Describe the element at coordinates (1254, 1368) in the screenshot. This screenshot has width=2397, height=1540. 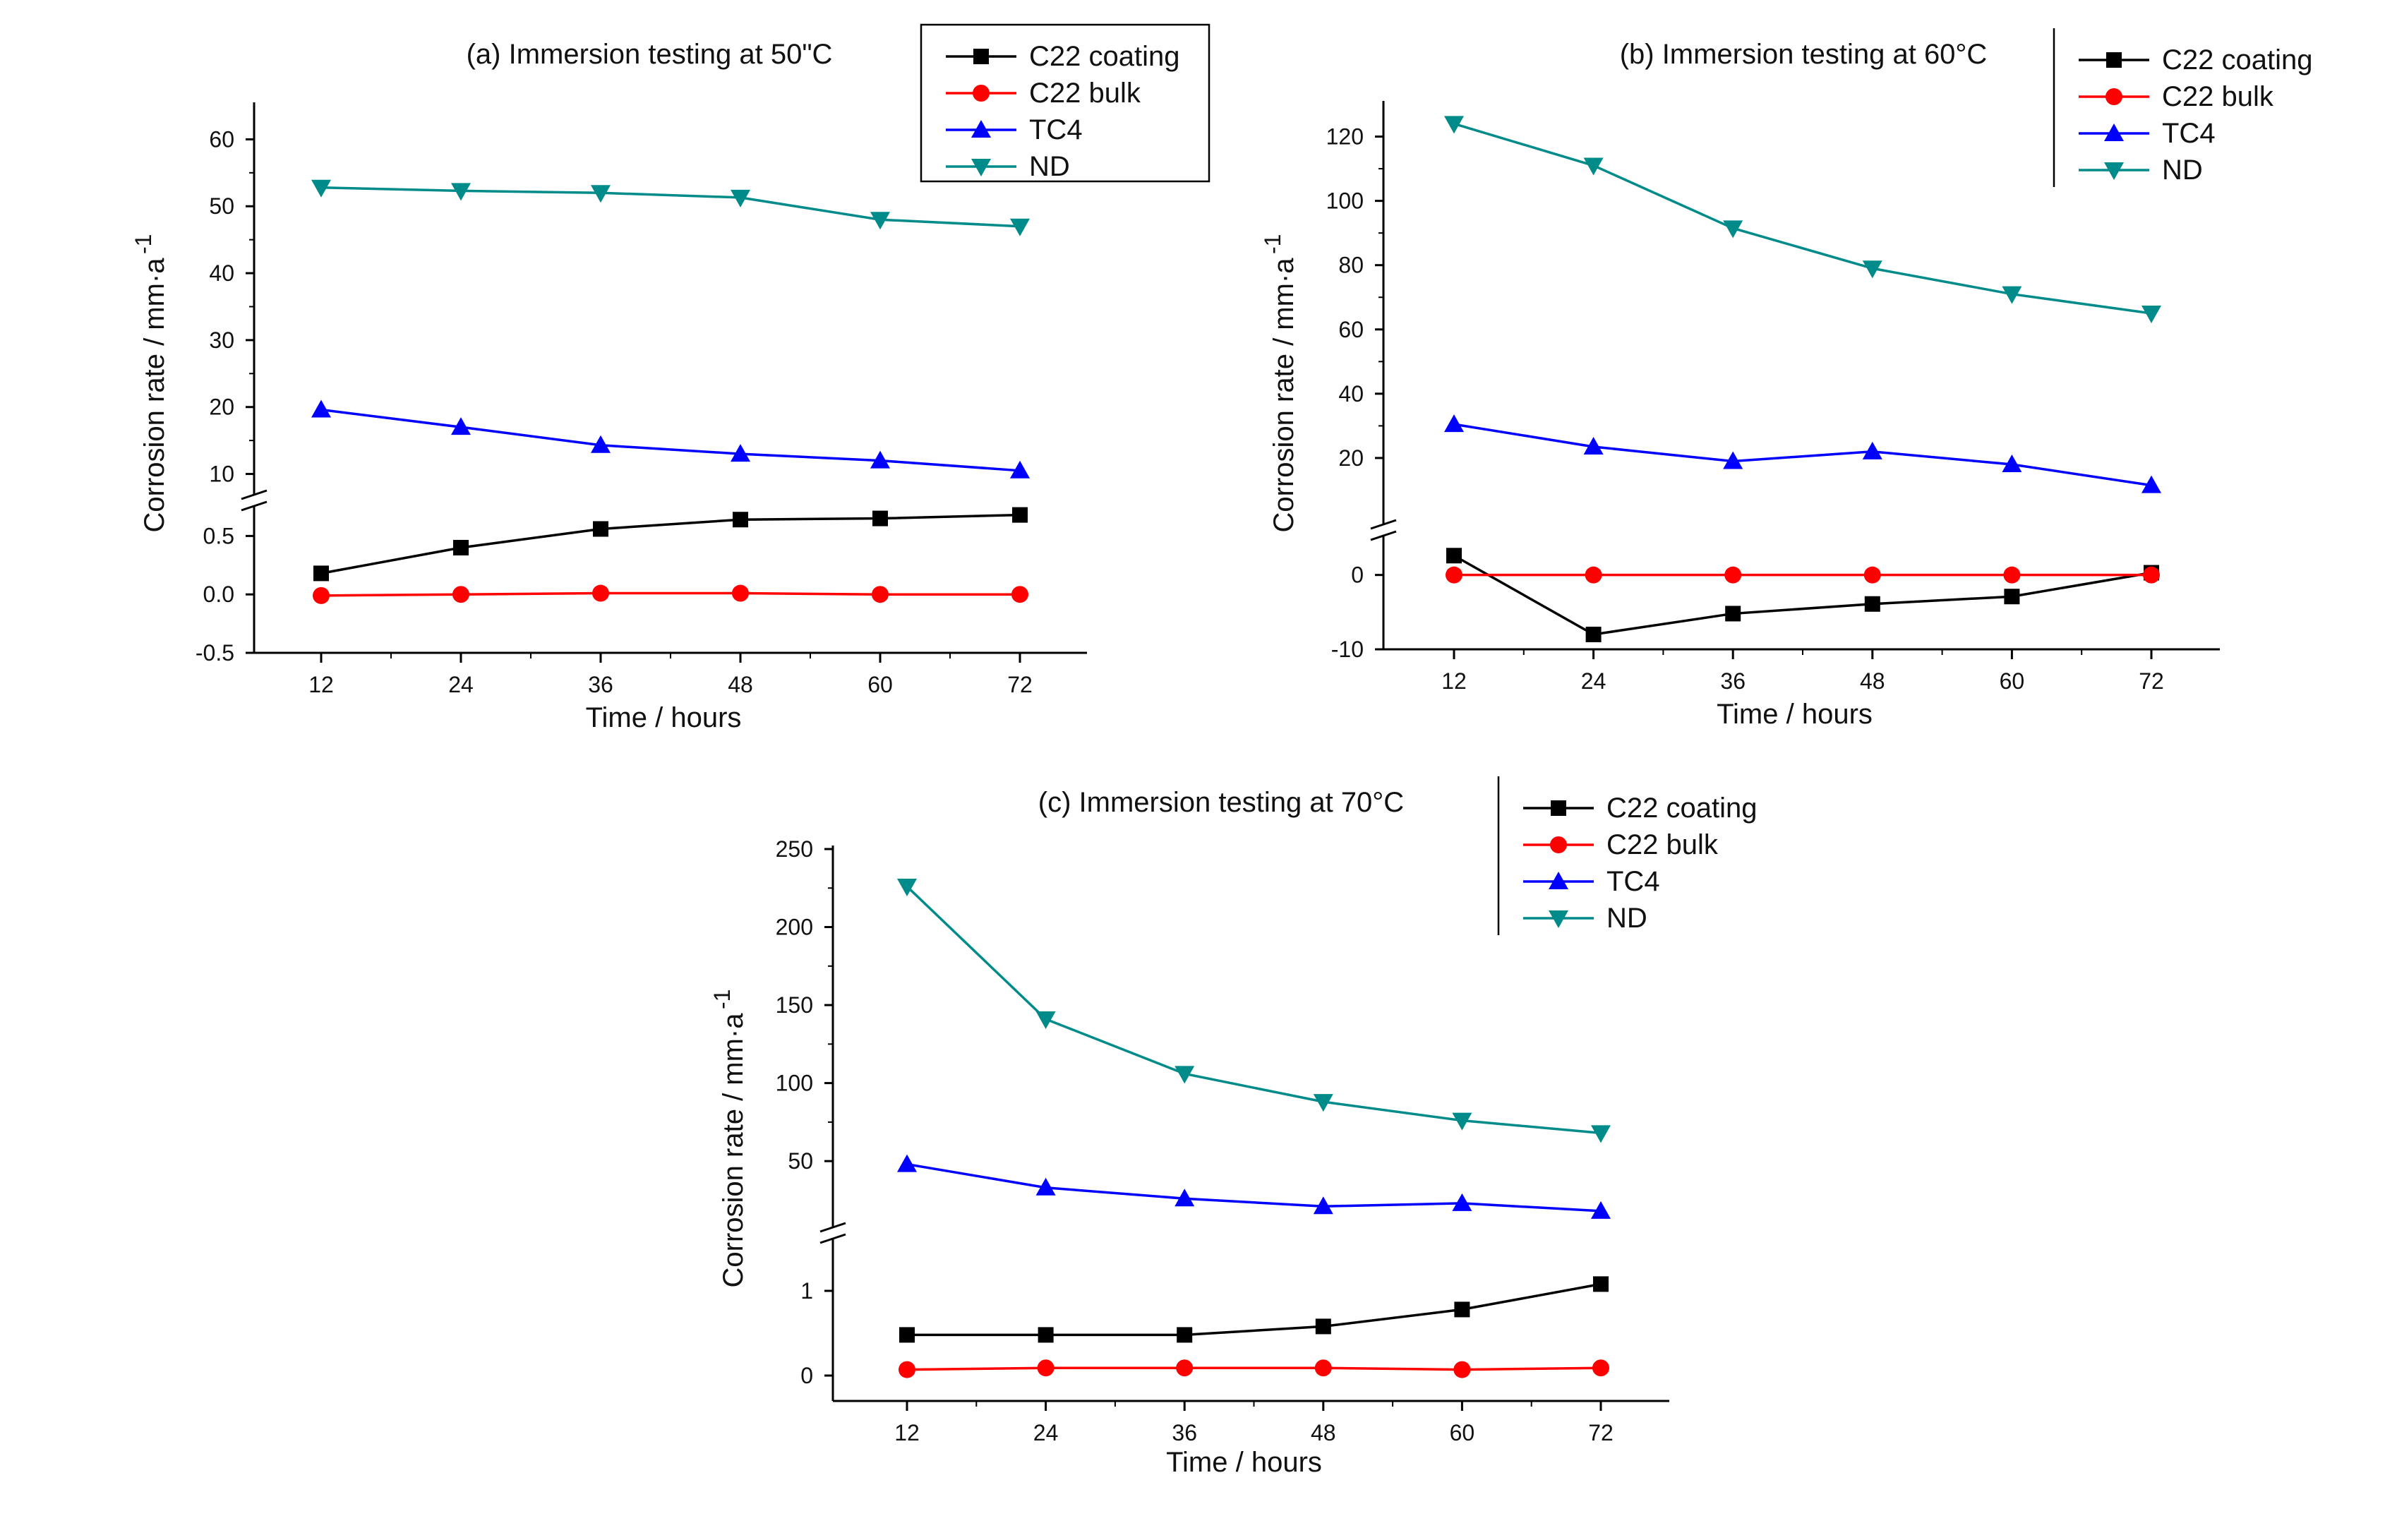
I see `series-line-c22-bulk` at that location.